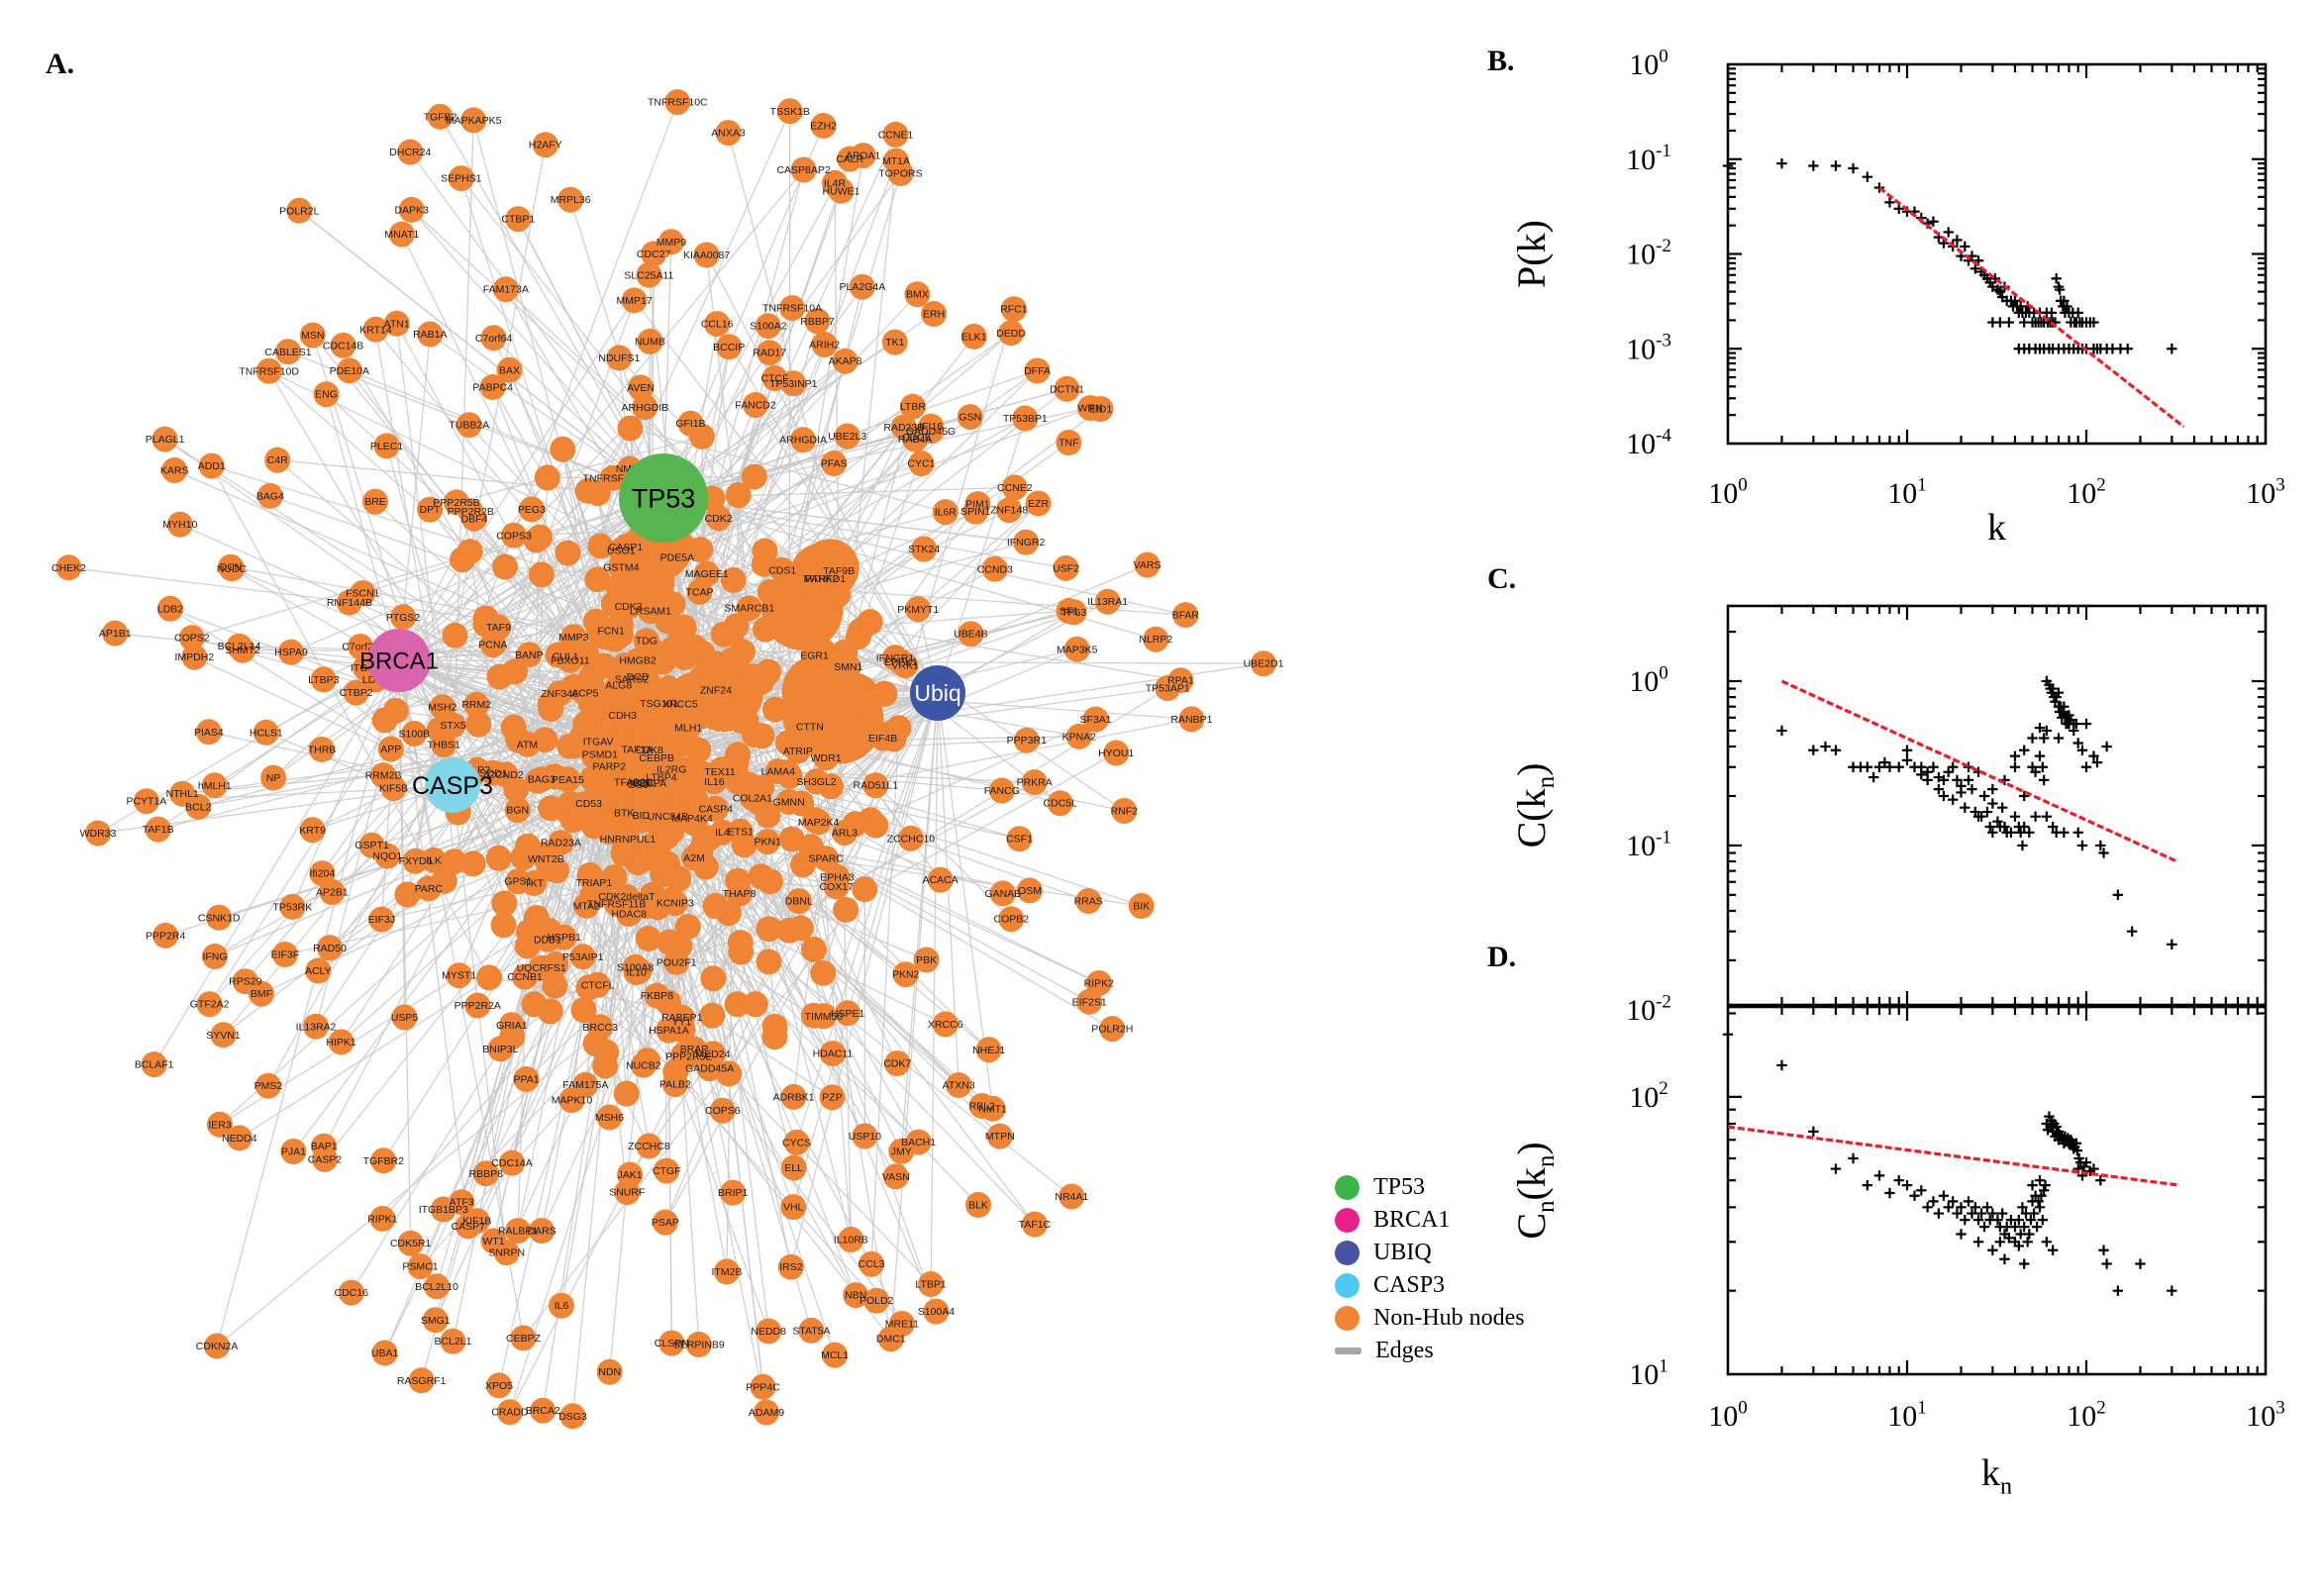  I want to click on node-label: CRADD, so click(510, 1413).